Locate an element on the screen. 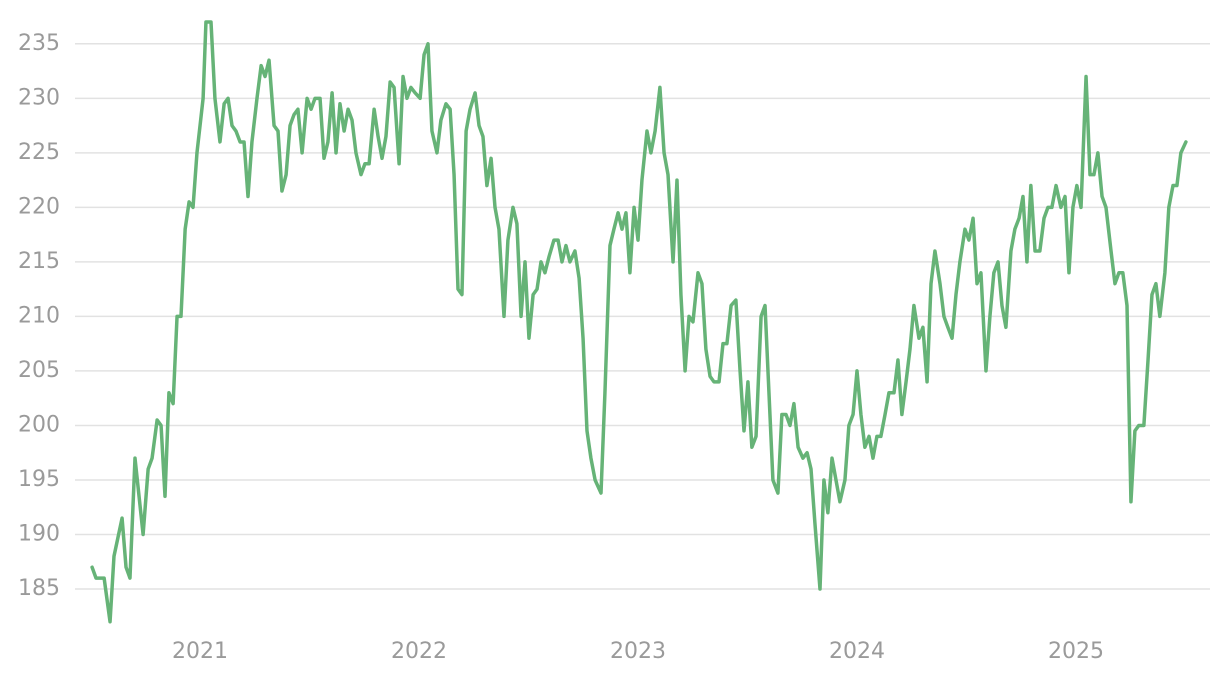 Image resolution: width=1220 pixels, height=678 pixels. y-tick-label: 235 is located at coordinates (39, 43).